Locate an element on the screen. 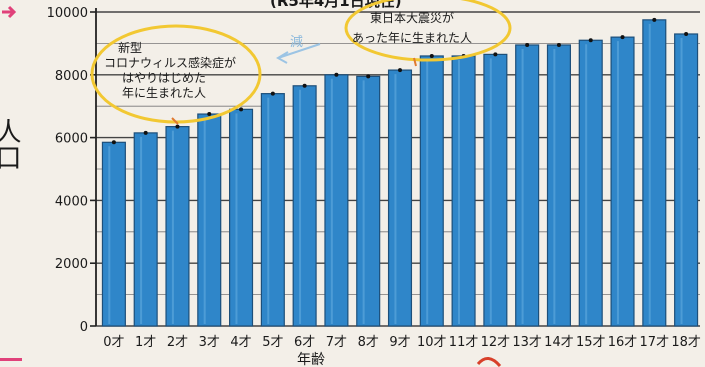  x-tick-label: 15才 is located at coordinates (591, 342).